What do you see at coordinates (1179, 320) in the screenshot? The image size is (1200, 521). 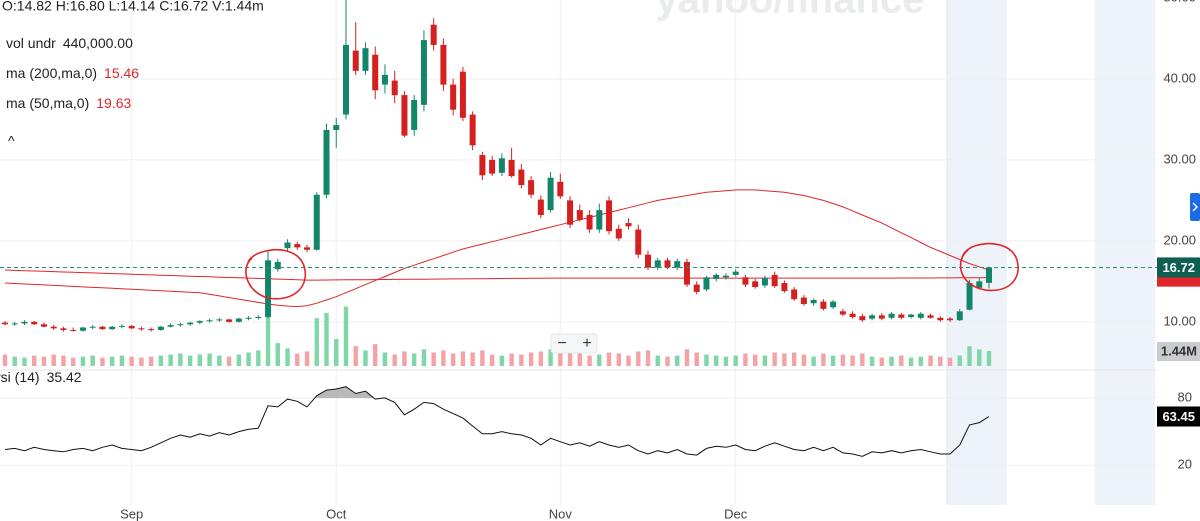 I see `y-tick-label: 10.00` at bounding box center [1179, 320].